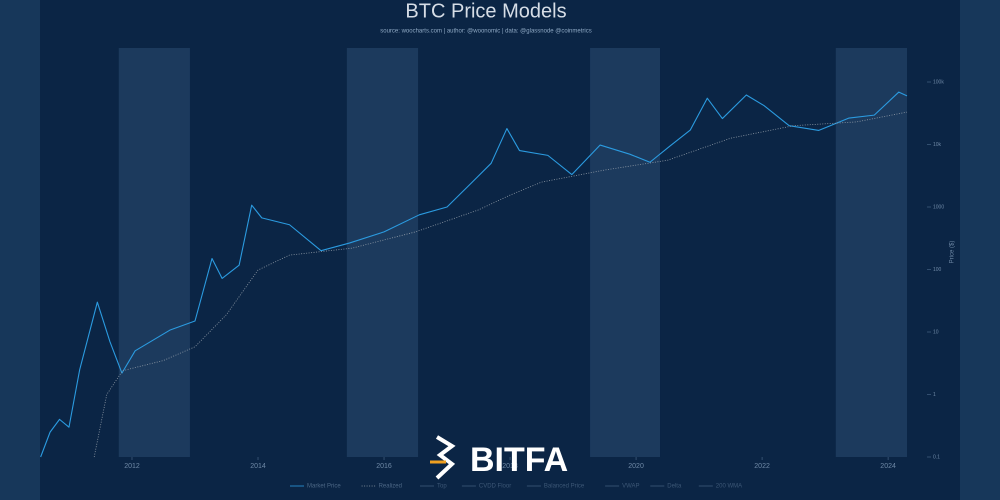  I want to click on watermark-text: BITFA, so click(519, 460).